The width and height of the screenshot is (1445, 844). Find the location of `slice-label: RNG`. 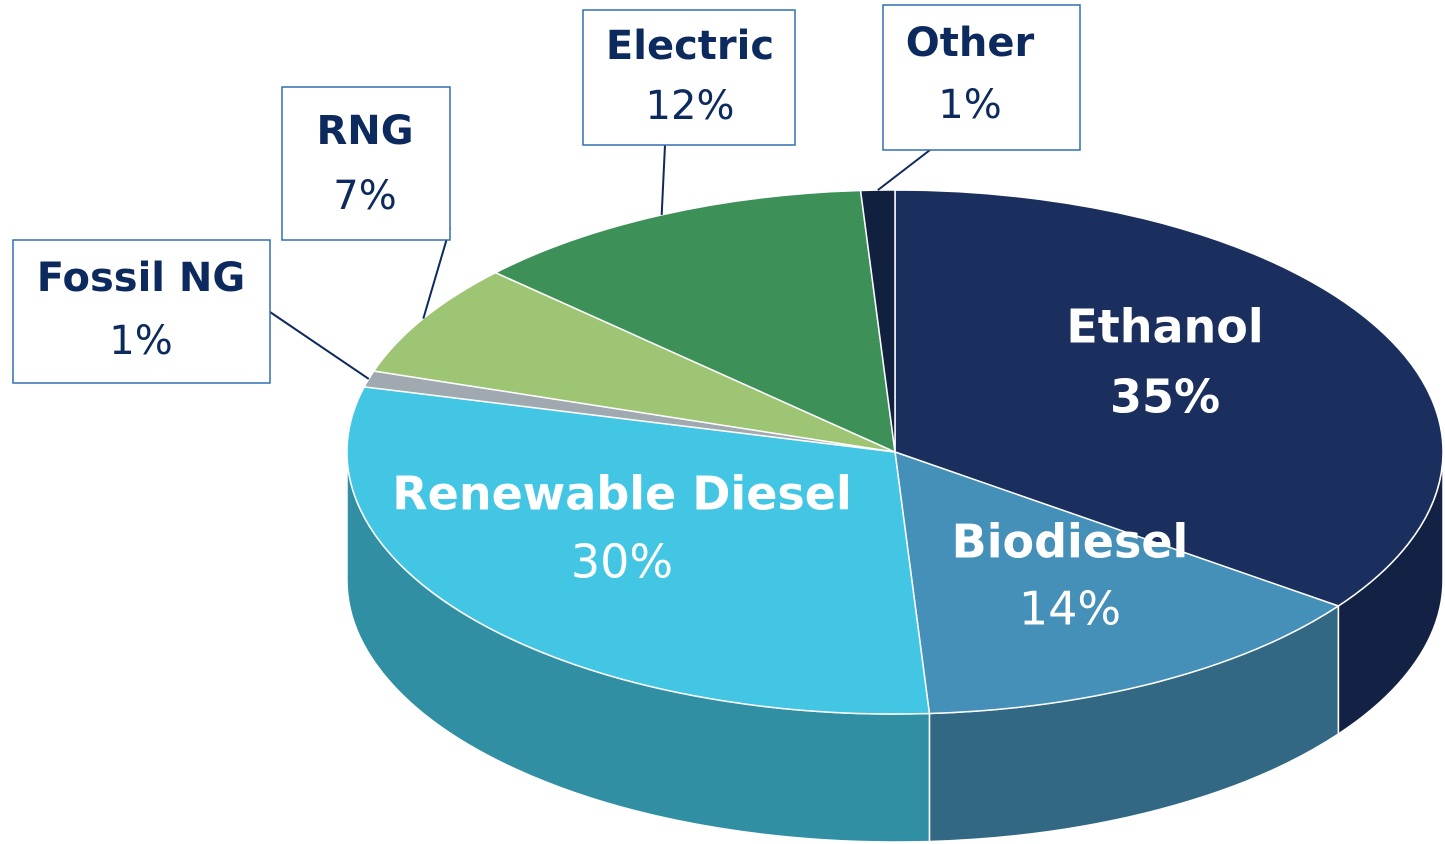

slice-label: RNG is located at coordinates (364, 131).